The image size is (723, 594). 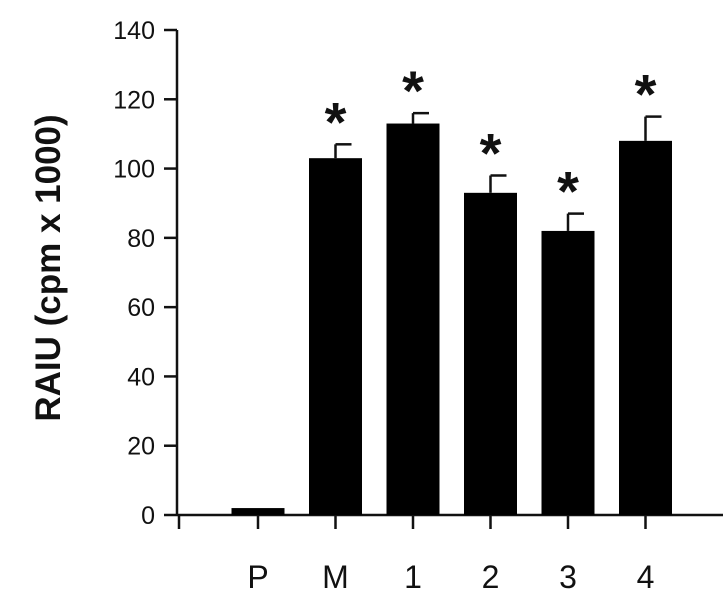 I want to click on y-tick-label: 80, so click(x=141, y=239).